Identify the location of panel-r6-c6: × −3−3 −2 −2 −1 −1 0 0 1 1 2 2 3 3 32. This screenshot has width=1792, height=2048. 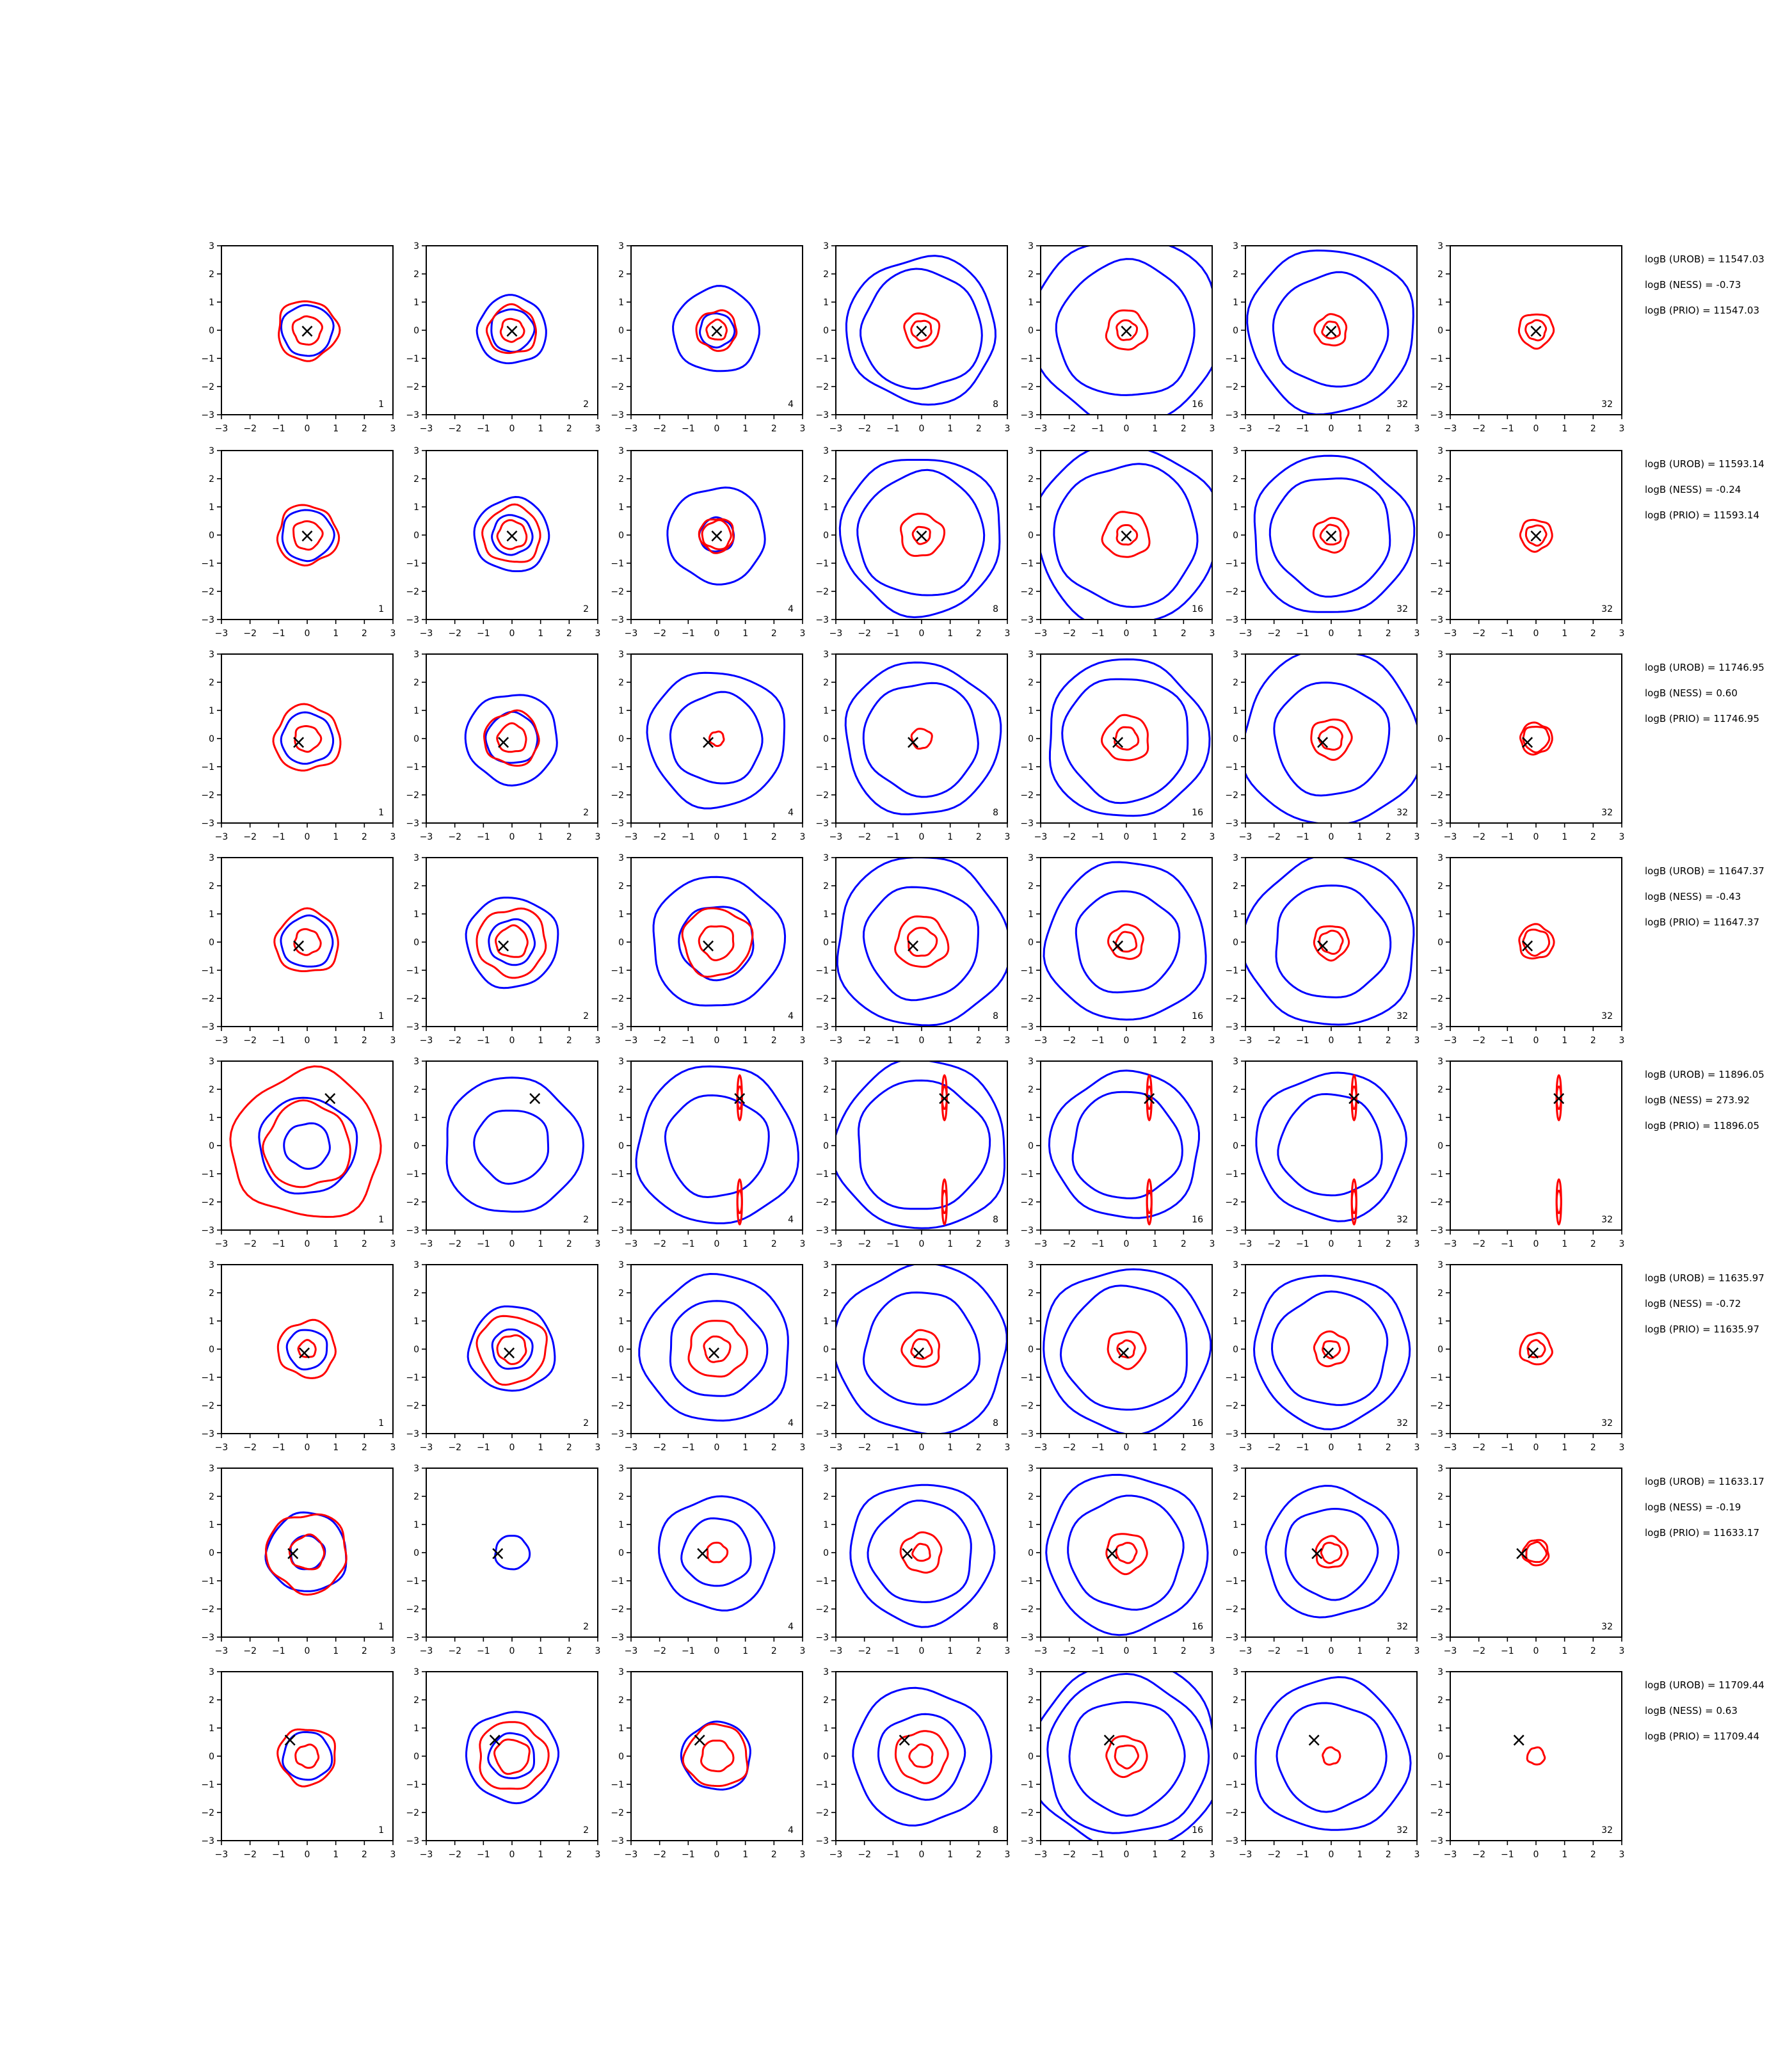
(1322, 1356).